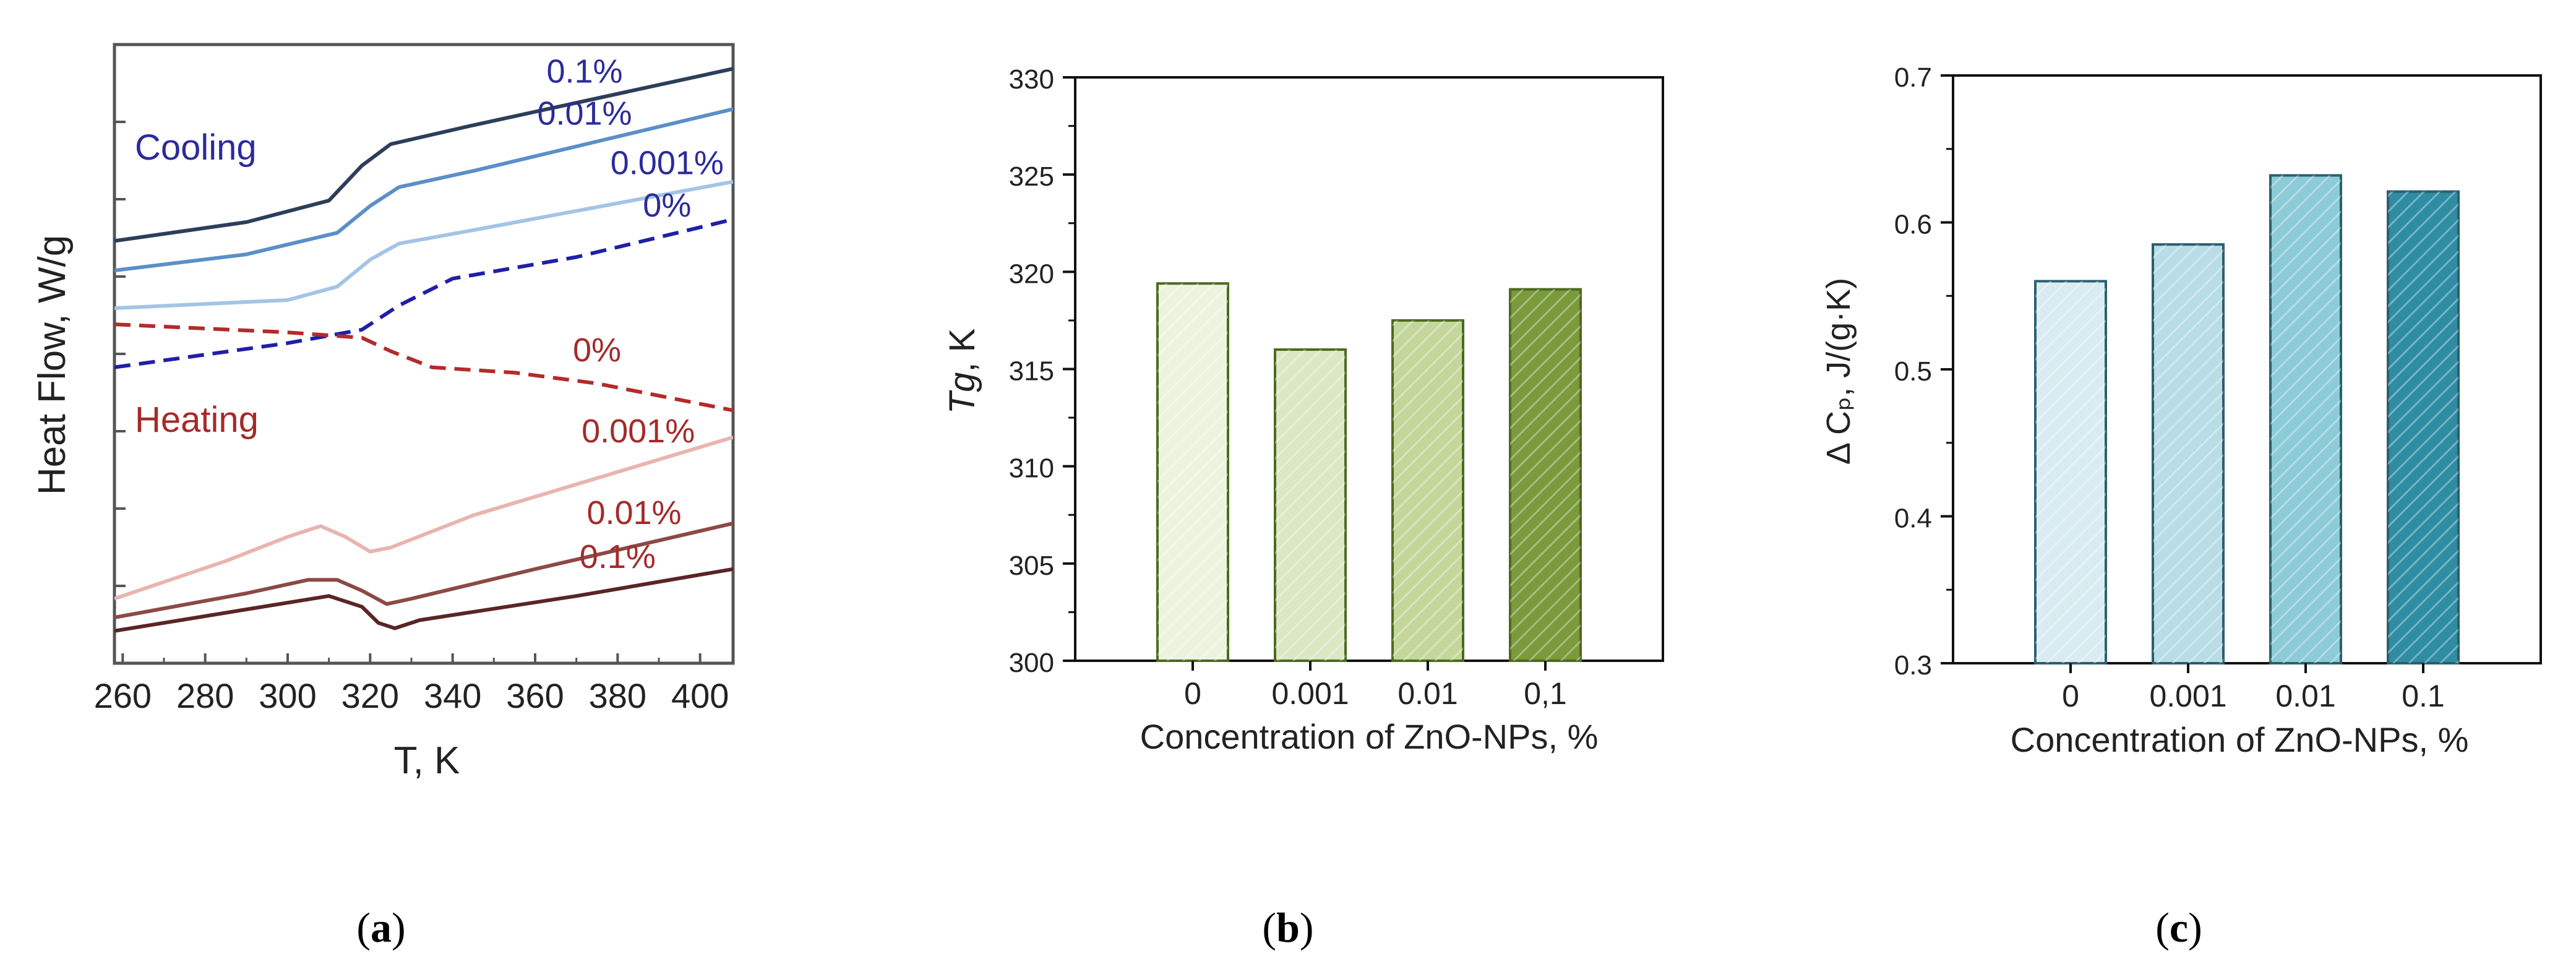 The width and height of the screenshot is (2576, 980). Describe the element at coordinates (1838, 371) in the screenshot. I see `panel-c-y-axis-label: Δ Cₚ, J/(g·K)` at that location.